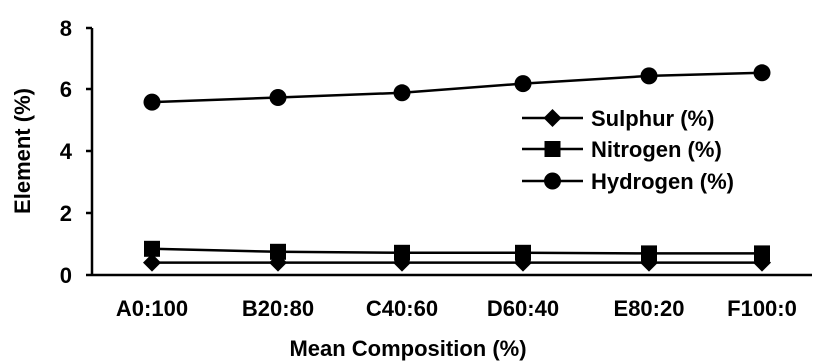  I want to click on legend-label-sulphur: Sulphur (%), so click(652, 118).